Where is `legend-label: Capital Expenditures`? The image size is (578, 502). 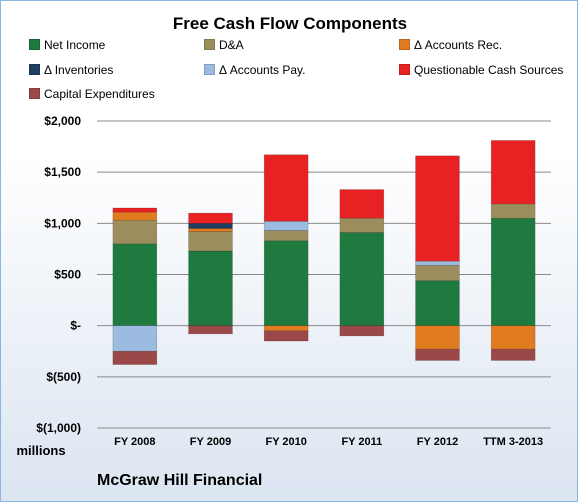
legend-label: Capital Expenditures is located at coordinates (99, 94).